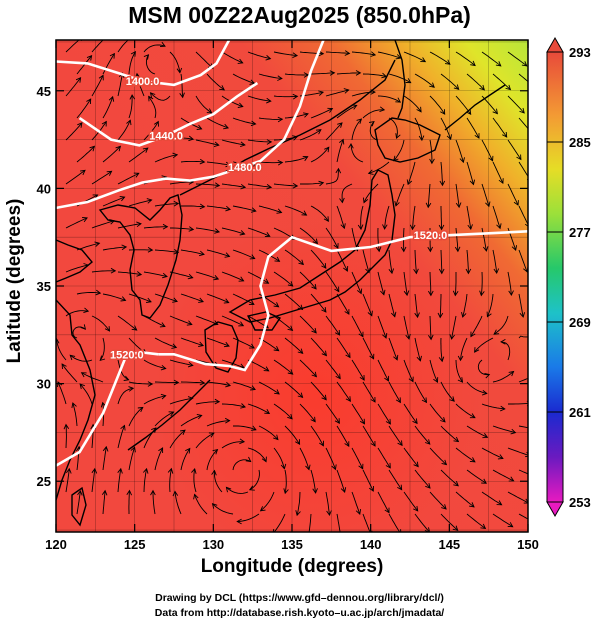 Image resolution: width=599 pixels, height=625 pixels. Describe the element at coordinates (580, 412) in the screenshot. I see `colorbar-tick-label: 261` at that location.